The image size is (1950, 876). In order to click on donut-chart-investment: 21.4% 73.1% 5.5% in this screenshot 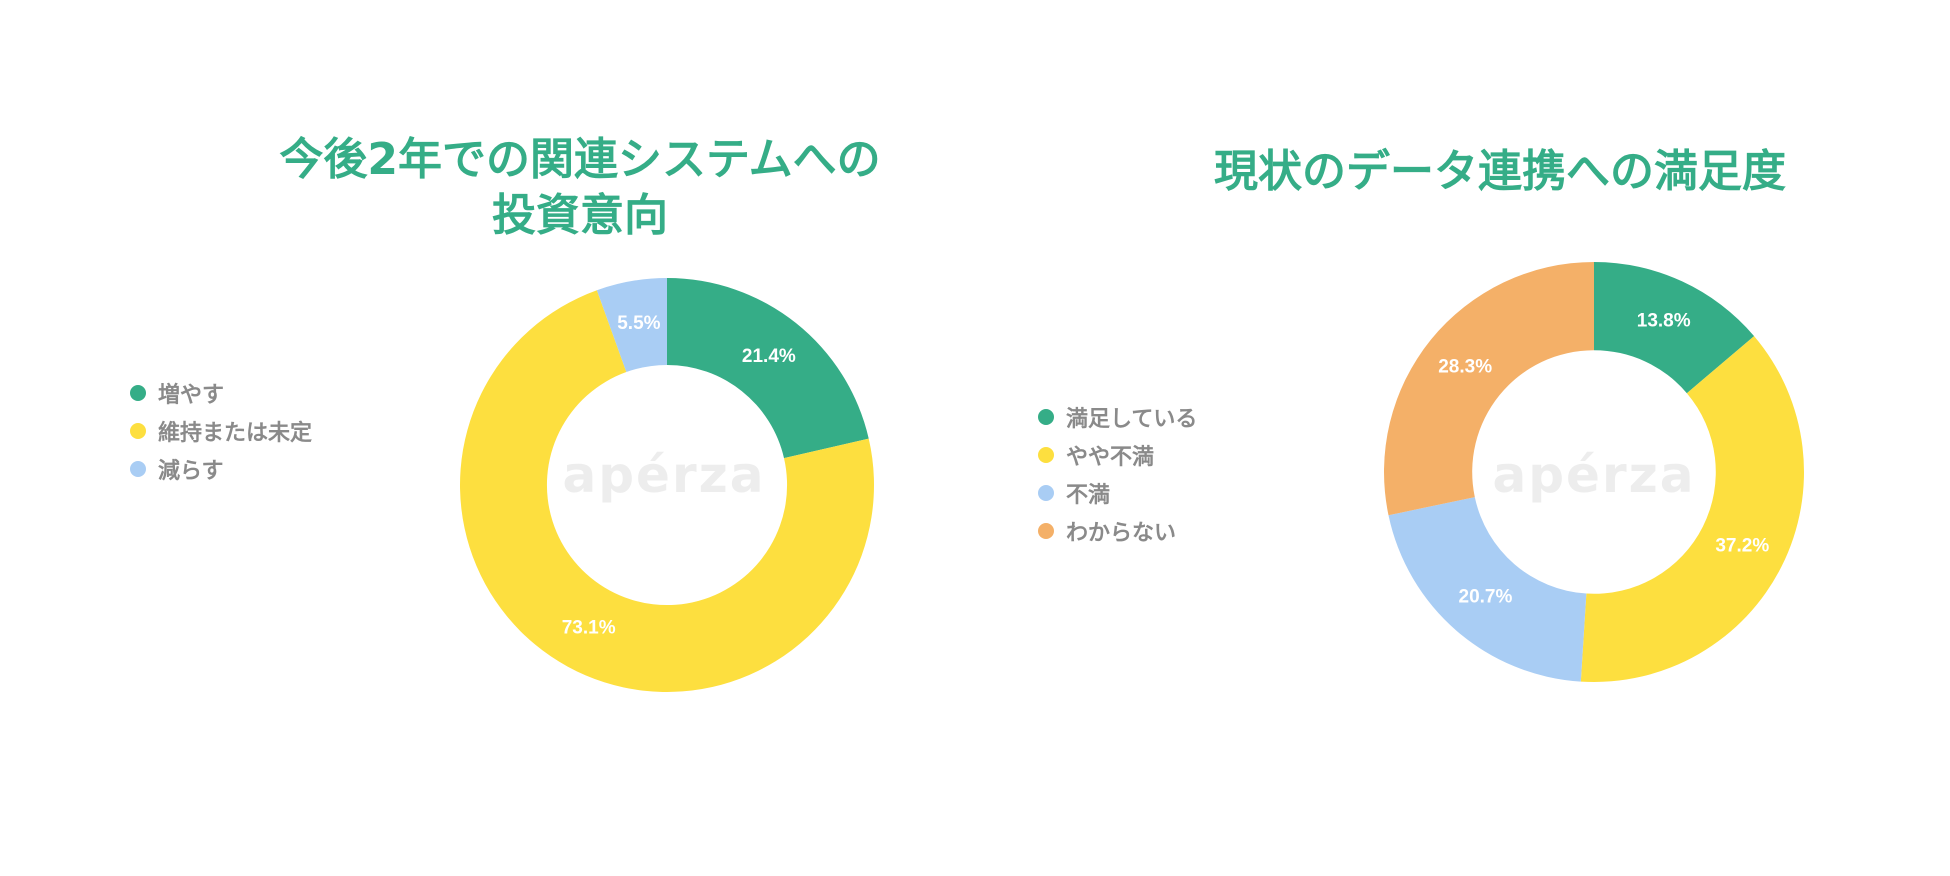, I will do `click(667, 485)`.